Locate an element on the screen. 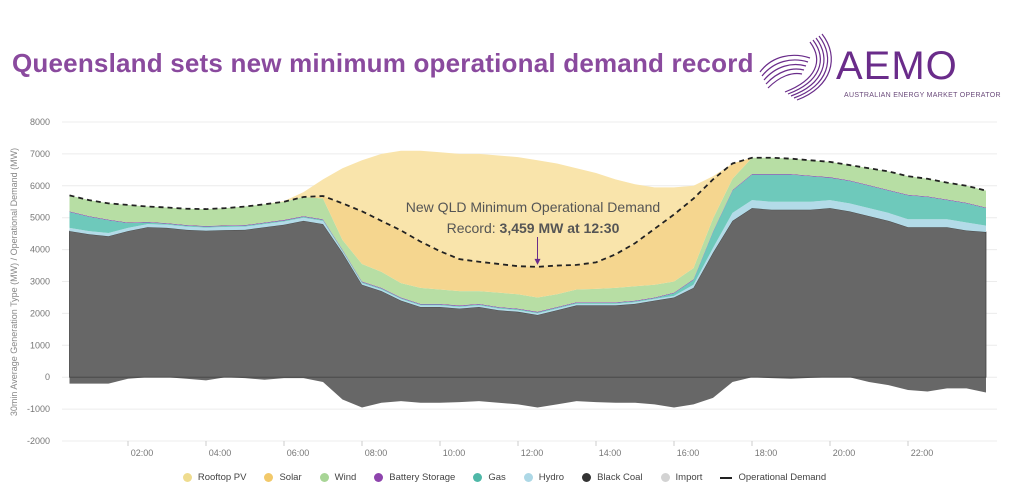 This screenshot has width=1009, height=500. y-tick-label: 2000 is located at coordinates (40, 313).